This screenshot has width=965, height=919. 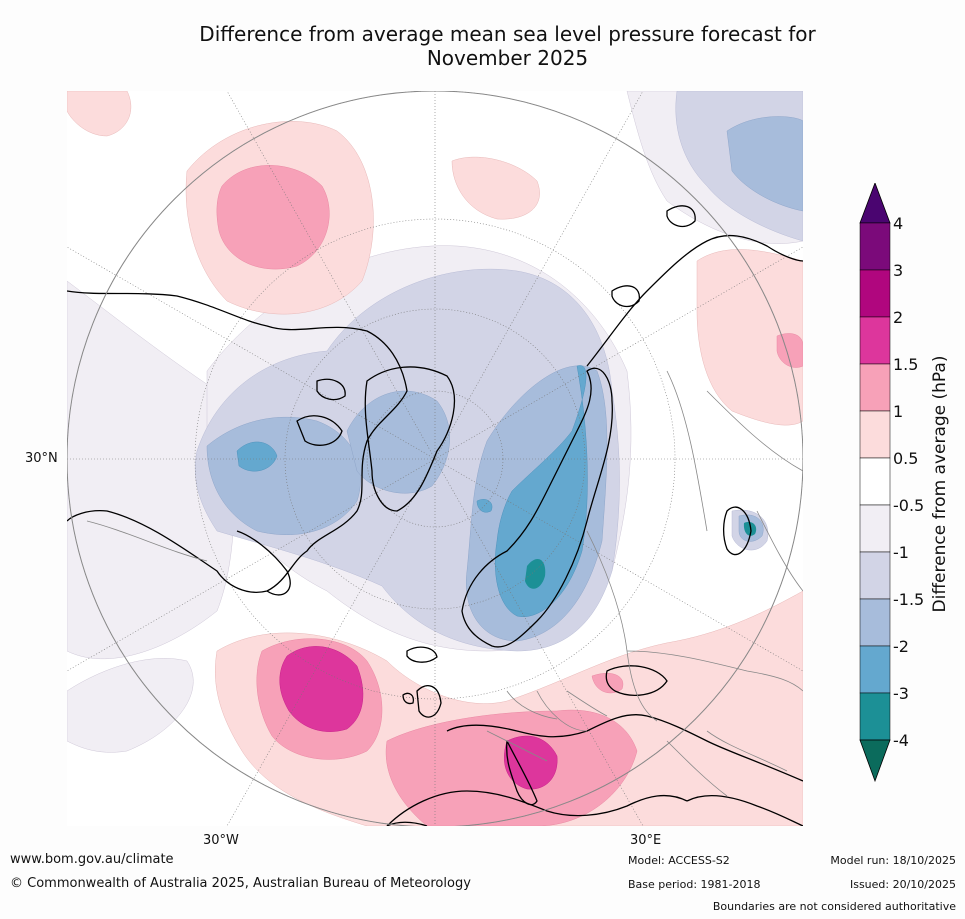 I want to click on blue-siberia, so click(x=764, y=164).